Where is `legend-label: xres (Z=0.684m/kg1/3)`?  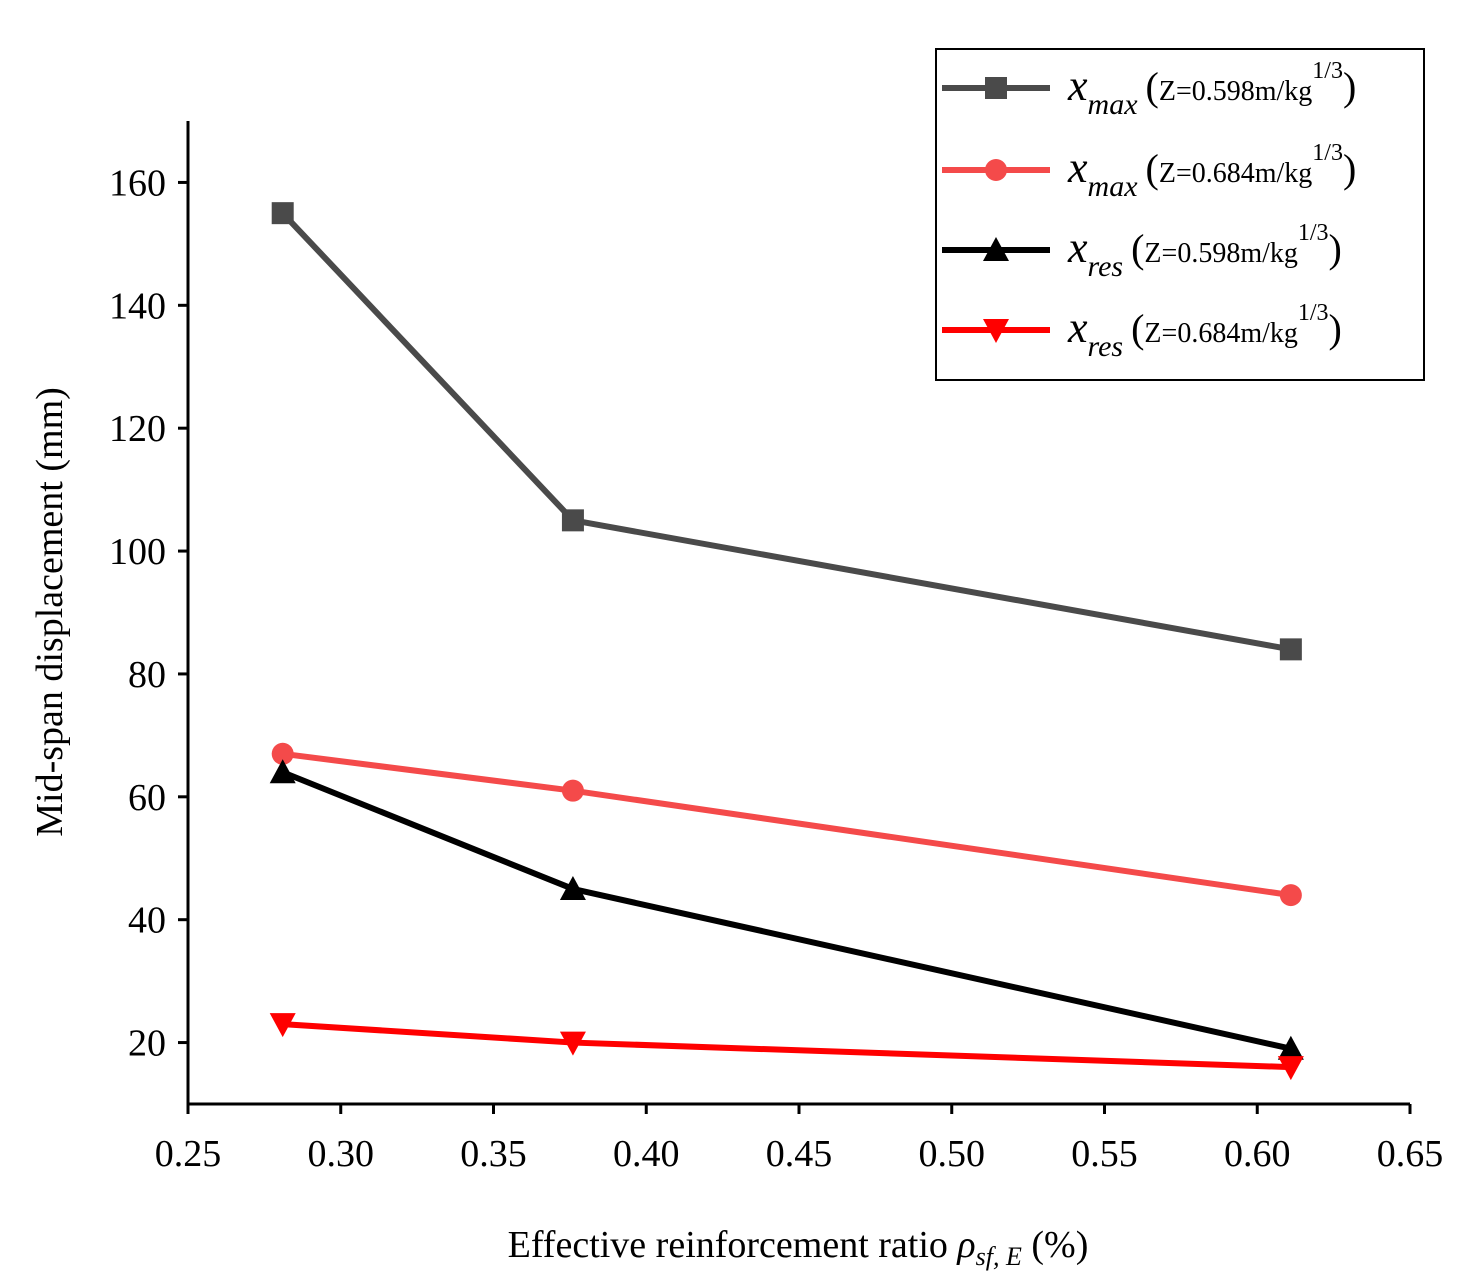
legend-label: xres (Z=0.684m/kg1/3) is located at coordinates (1204, 331).